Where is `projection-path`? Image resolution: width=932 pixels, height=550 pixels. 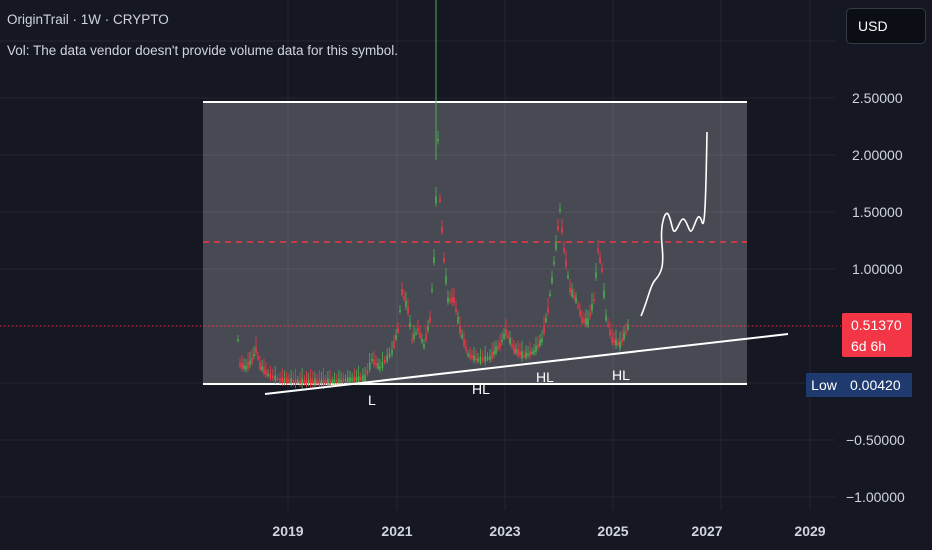
projection-path is located at coordinates (674, 224).